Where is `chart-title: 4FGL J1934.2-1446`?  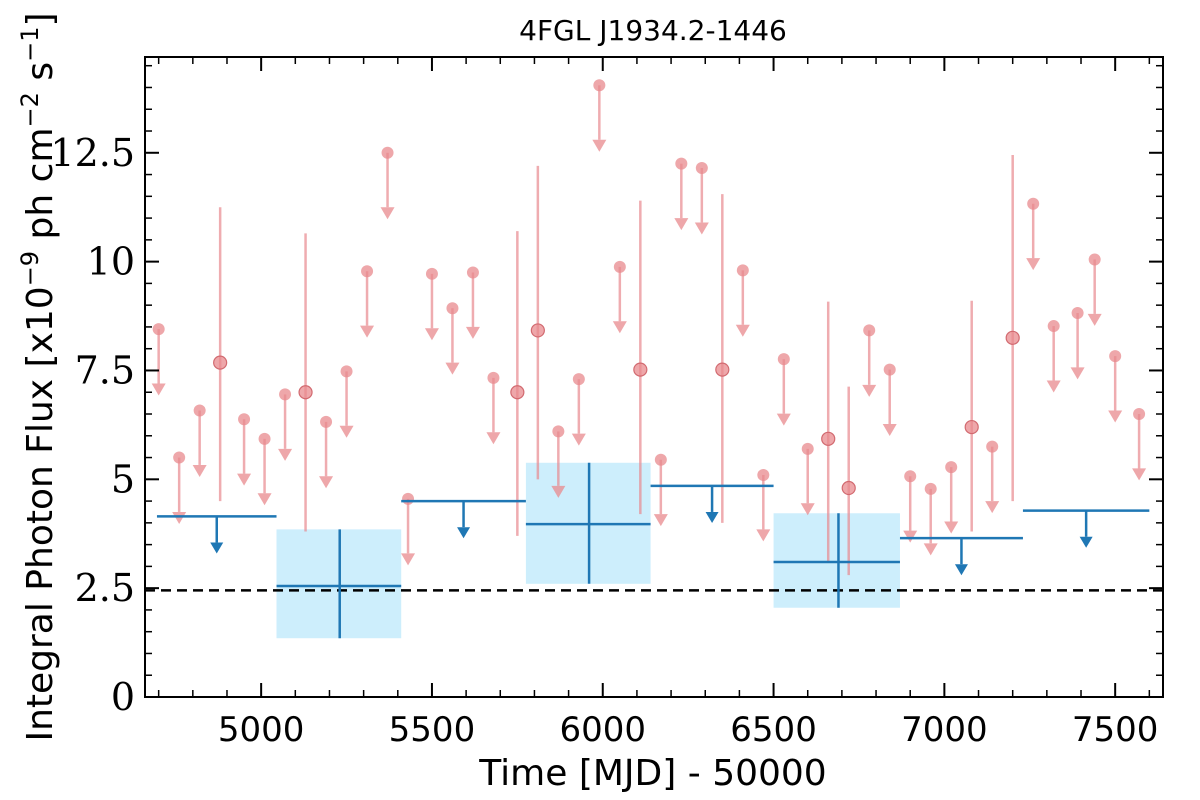 chart-title: 4FGL J1934.2-1446 is located at coordinates (653, 30).